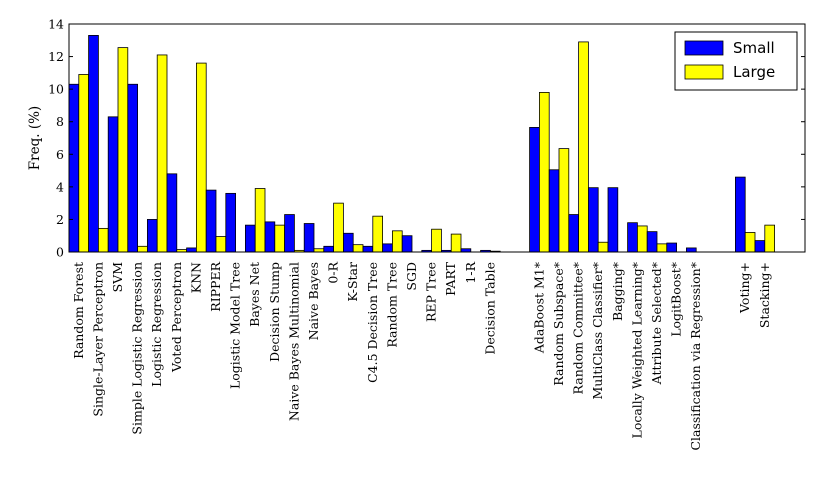 The image size is (823, 503). Describe the element at coordinates (636, 349) in the screenshot. I see `x-category-label: Locally Weighted Learning*` at that location.